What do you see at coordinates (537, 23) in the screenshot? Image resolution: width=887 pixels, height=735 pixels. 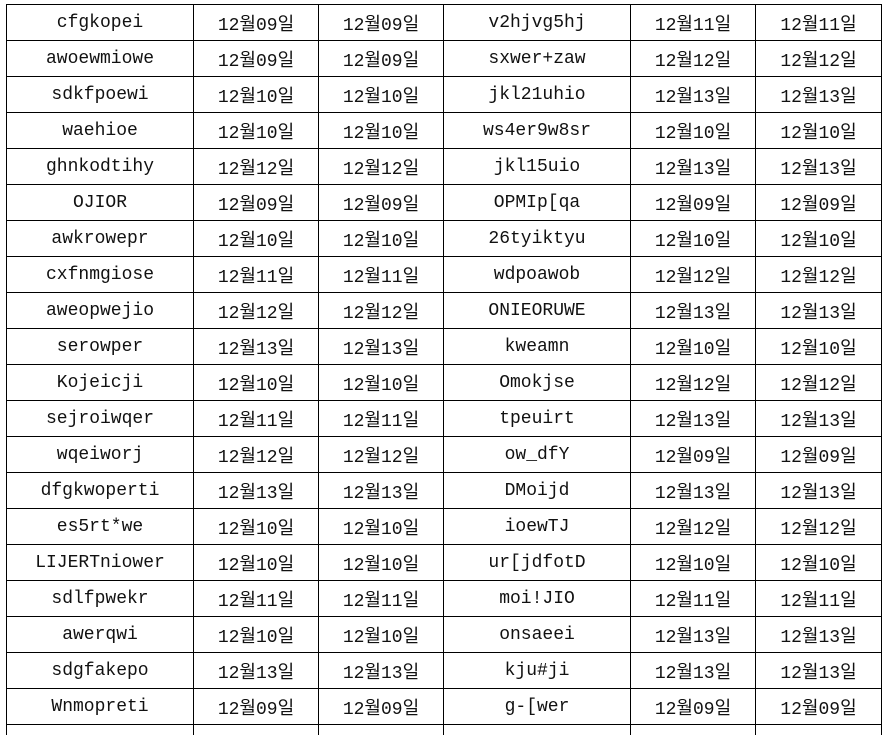 I see `name-cell: v2hjvg5hj` at bounding box center [537, 23].